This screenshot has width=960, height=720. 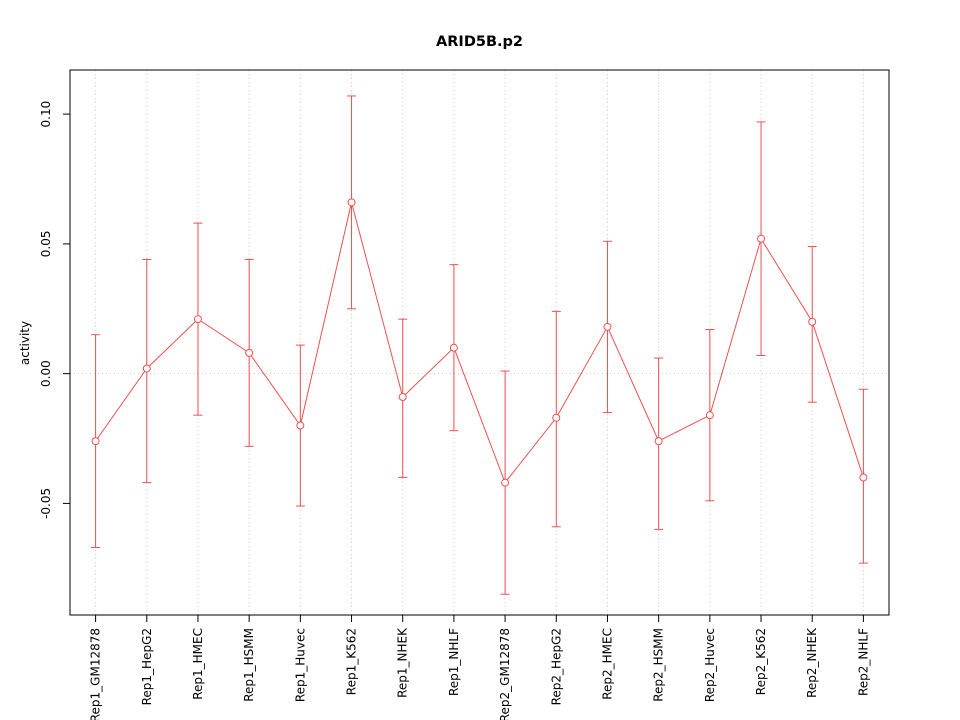 I want to click on y-tick-label: 0.10, so click(x=46, y=114).